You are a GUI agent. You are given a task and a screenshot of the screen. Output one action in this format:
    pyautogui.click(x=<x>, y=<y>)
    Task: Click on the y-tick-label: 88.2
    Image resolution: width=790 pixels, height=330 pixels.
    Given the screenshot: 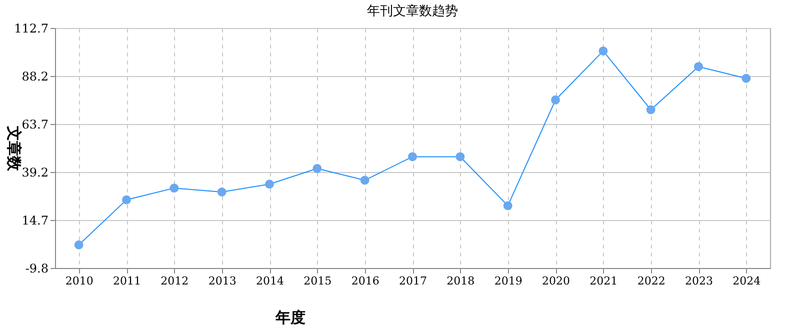 What is the action you would take?
    pyautogui.click(x=35, y=77)
    